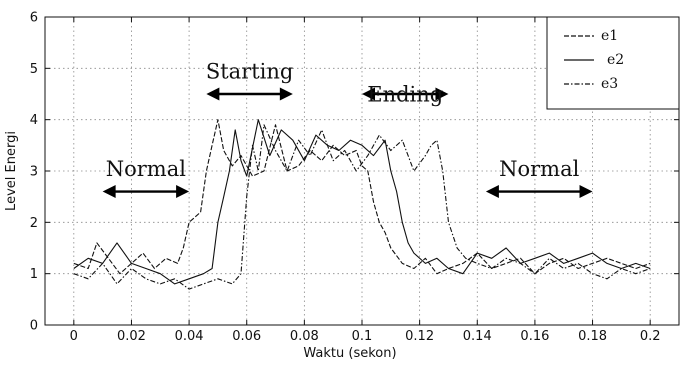 The image size is (684, 365). I want to click on x-tick-label: 0.16, so click(534, 336).